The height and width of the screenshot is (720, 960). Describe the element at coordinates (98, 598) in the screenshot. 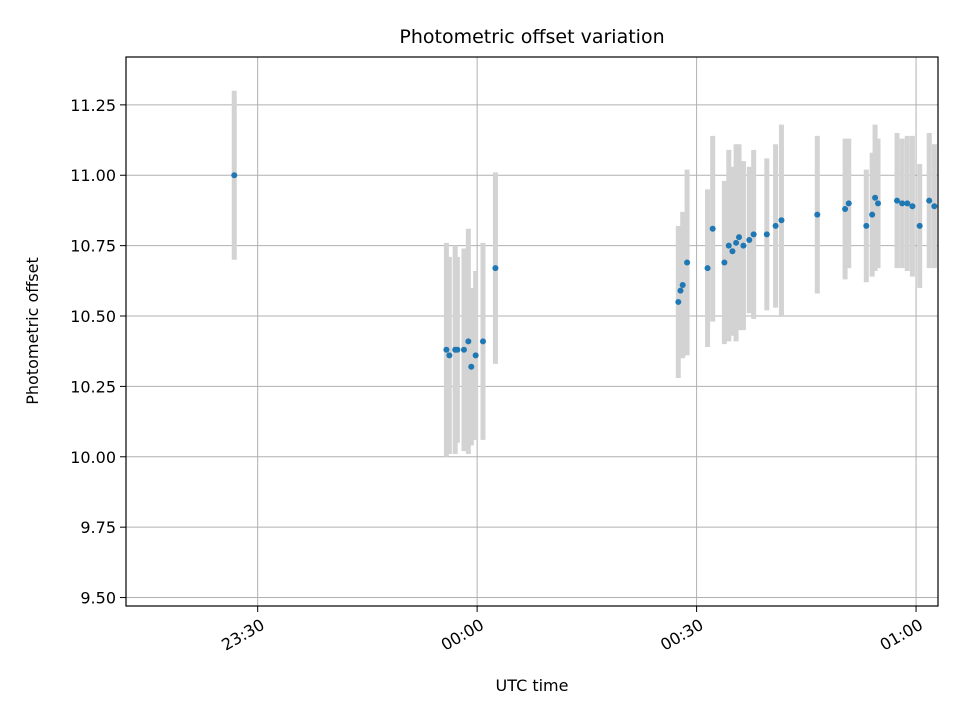

I see `y-tick-label: 9.50` at that location.